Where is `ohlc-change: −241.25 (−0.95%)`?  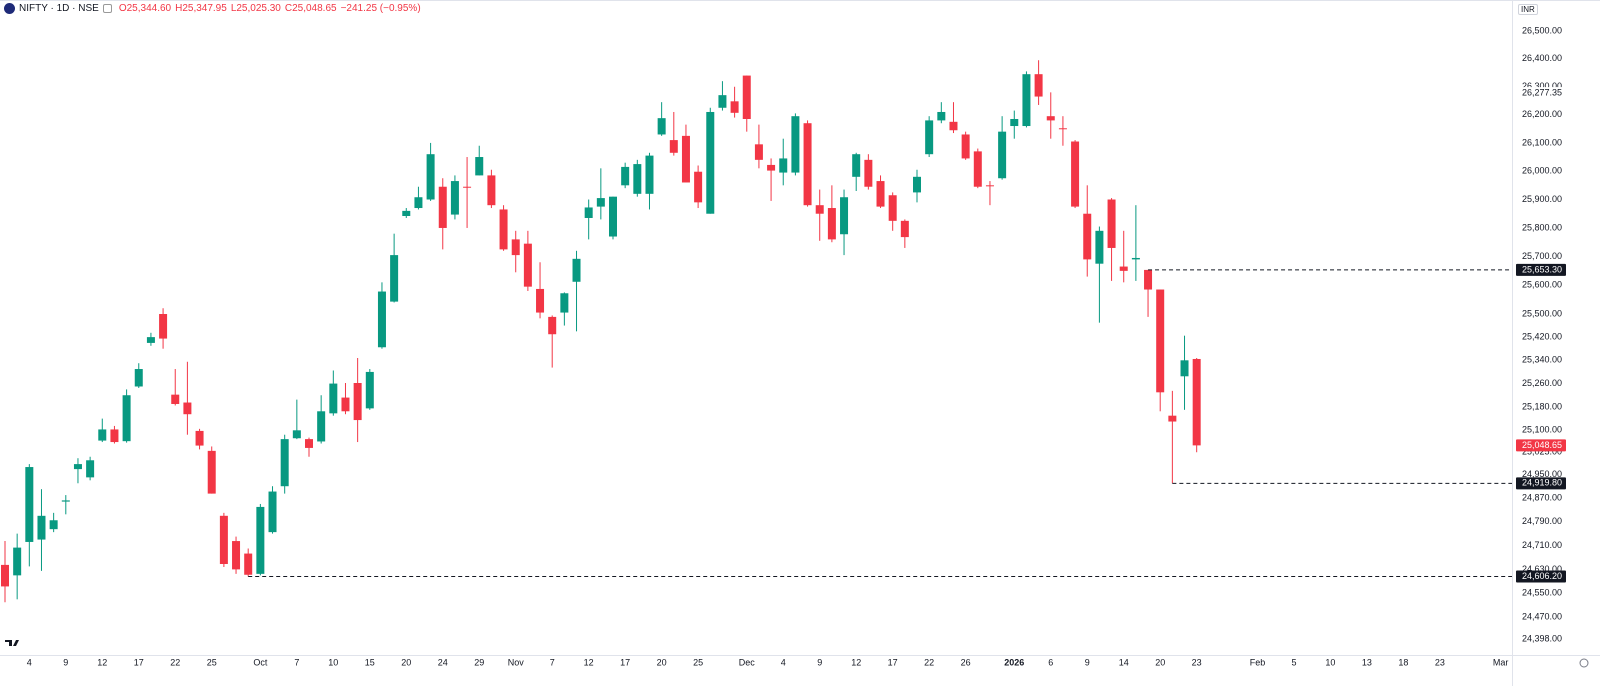
ohlc-change: −241.25 (−0.95%) is located at coordinates (380, 8).